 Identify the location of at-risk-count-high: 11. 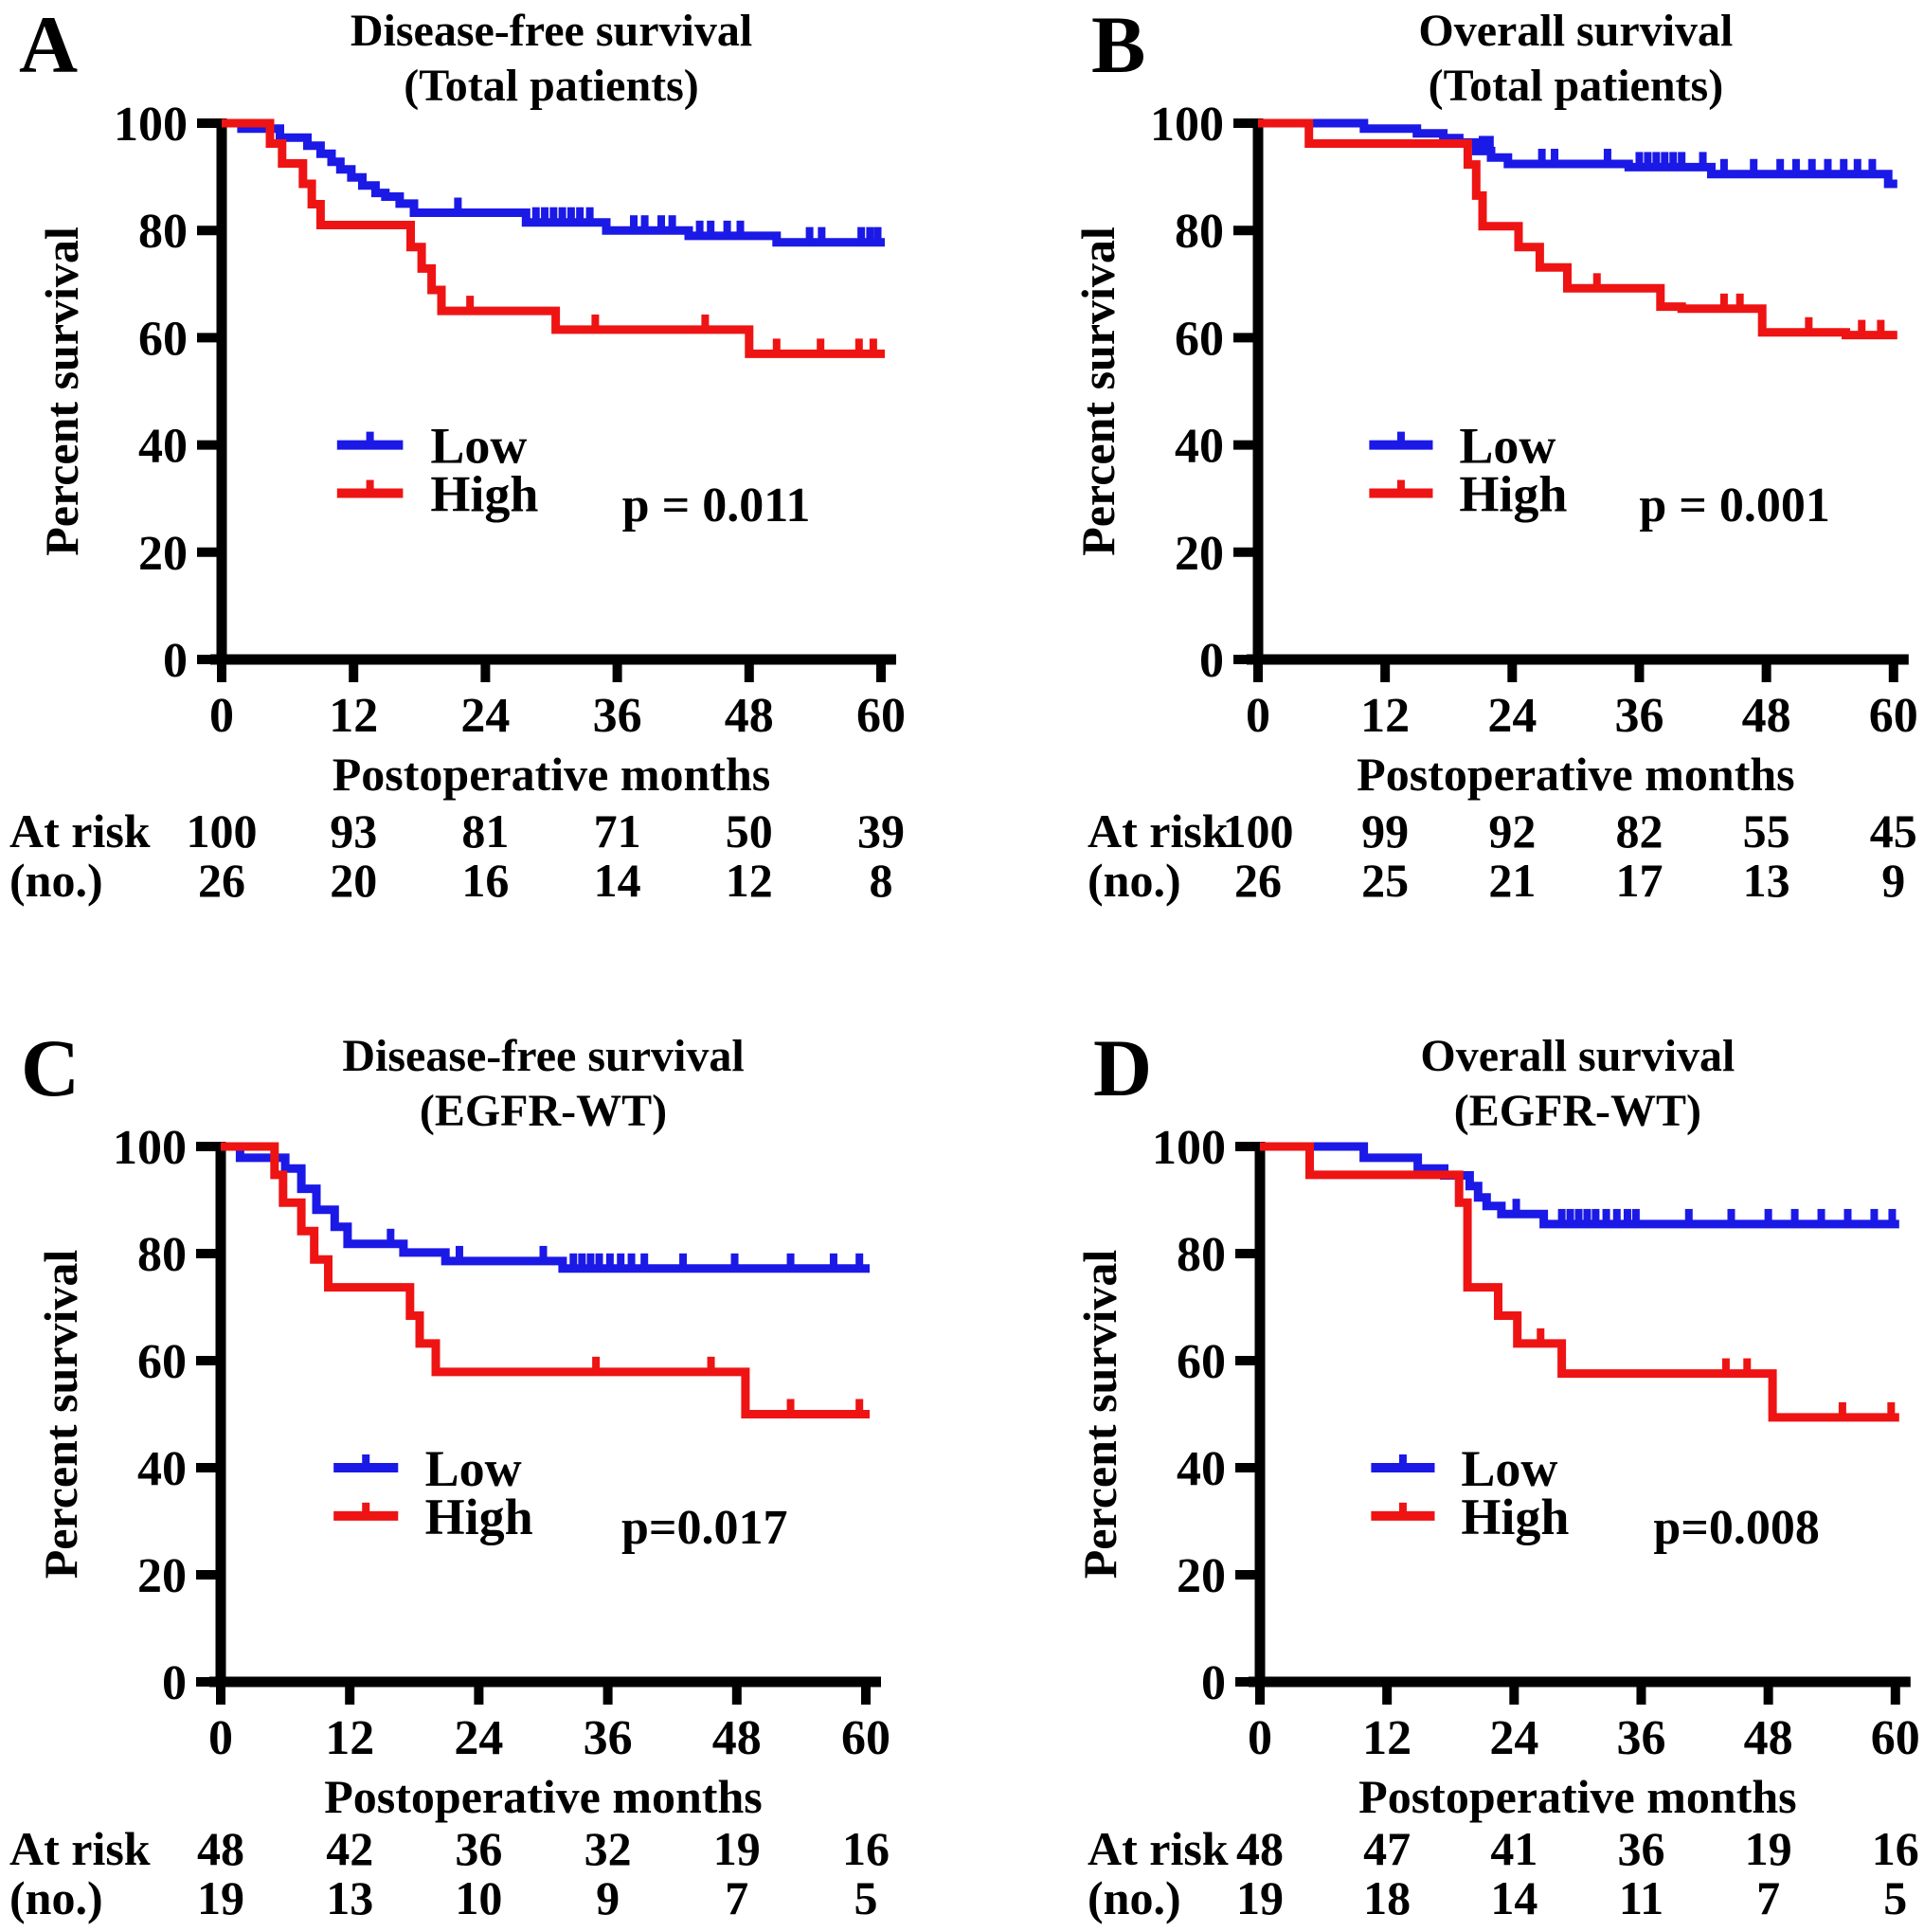
(1641, 1897).